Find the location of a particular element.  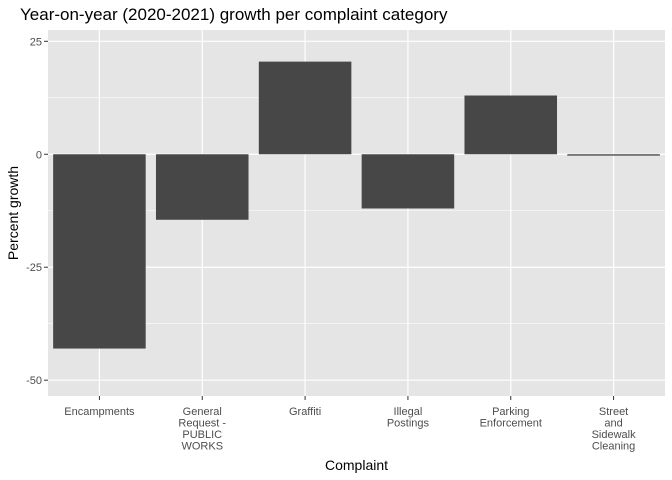

x-axis-title: Complaint is located at coordinates (356, 465).